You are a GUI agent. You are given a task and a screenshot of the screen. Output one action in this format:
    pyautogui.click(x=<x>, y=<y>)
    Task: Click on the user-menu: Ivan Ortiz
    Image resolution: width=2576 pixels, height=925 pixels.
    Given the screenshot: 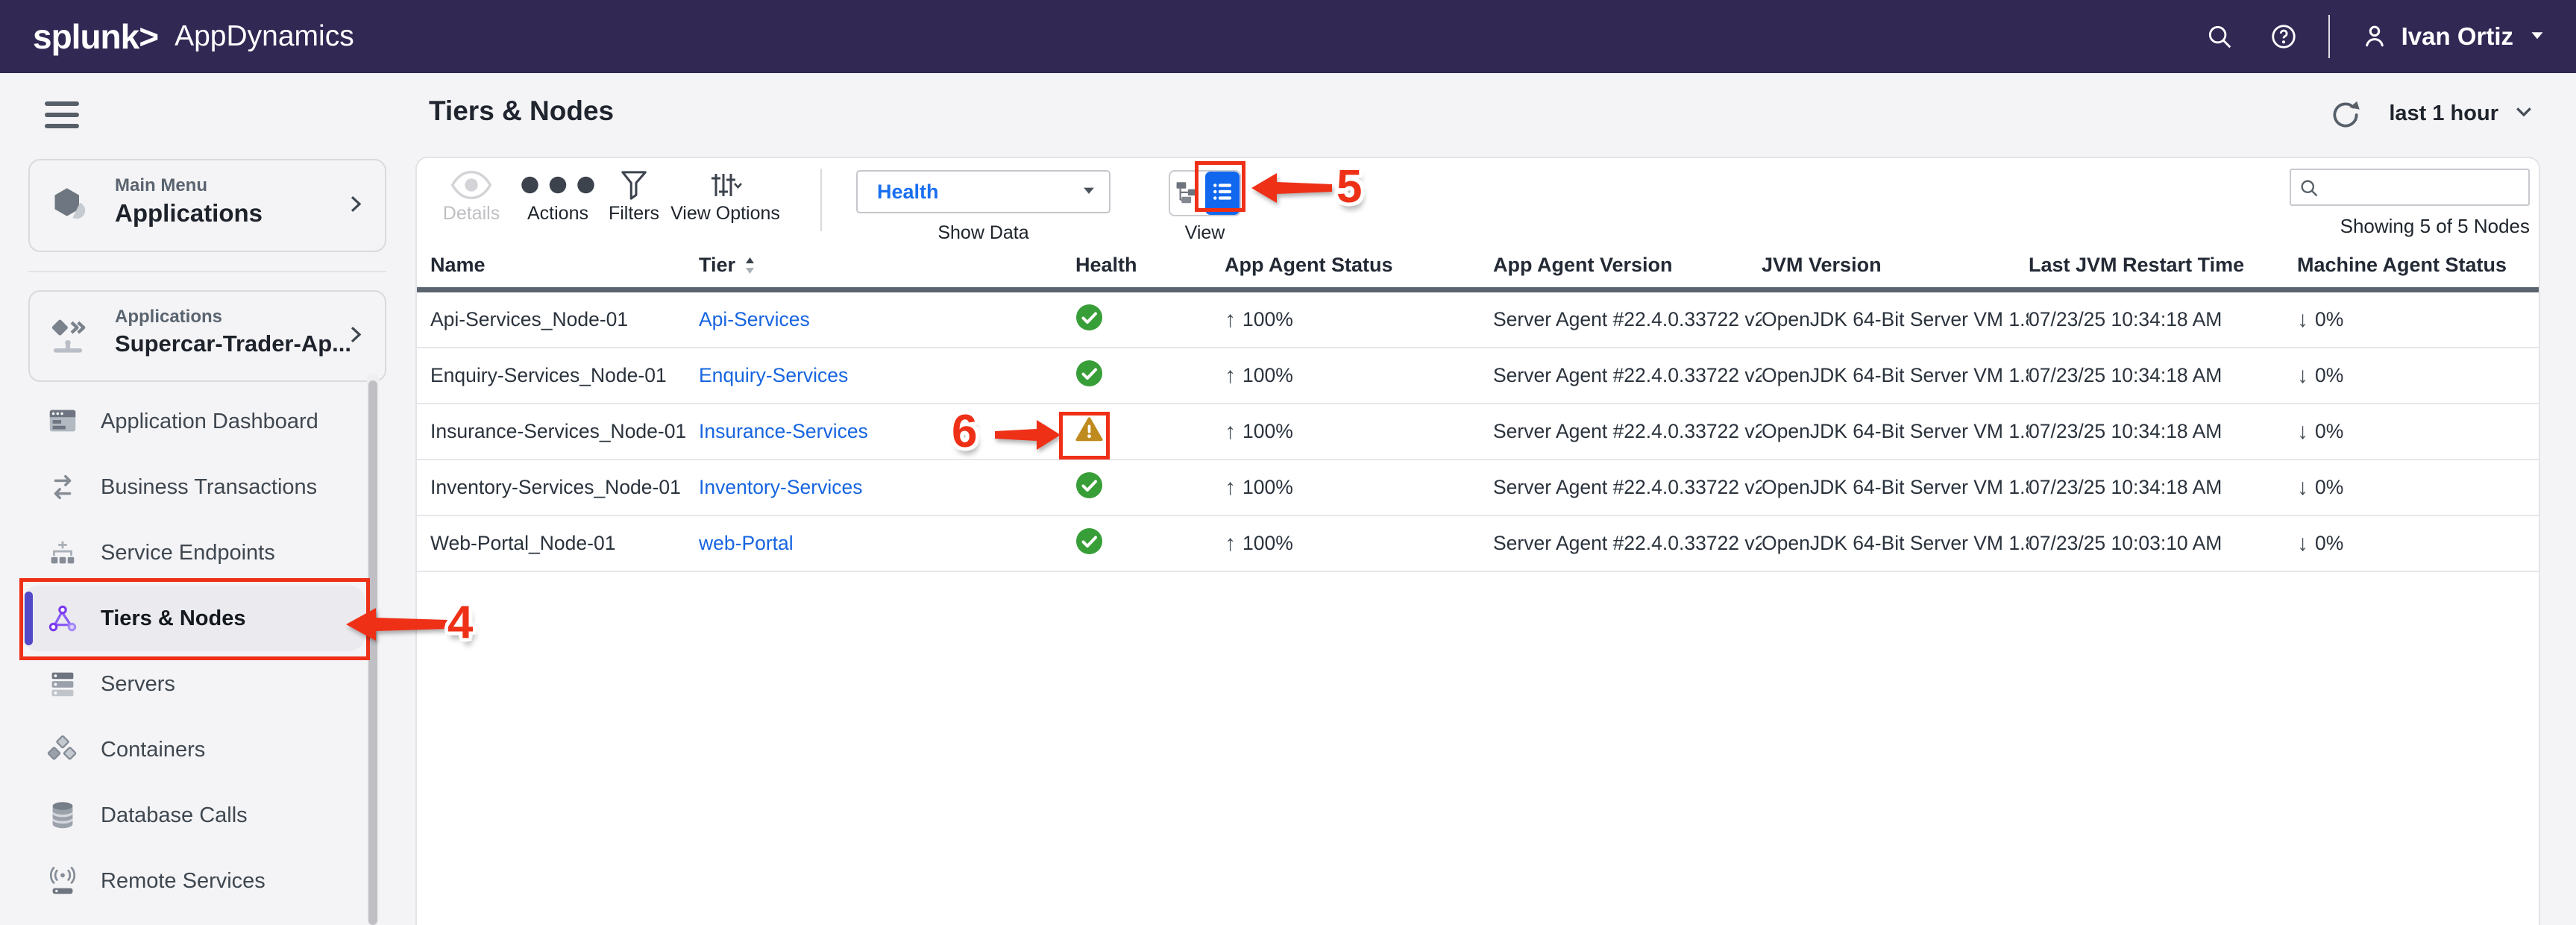 What is the action you would take?
    pyautogui.click(x=2452, y=36)
    